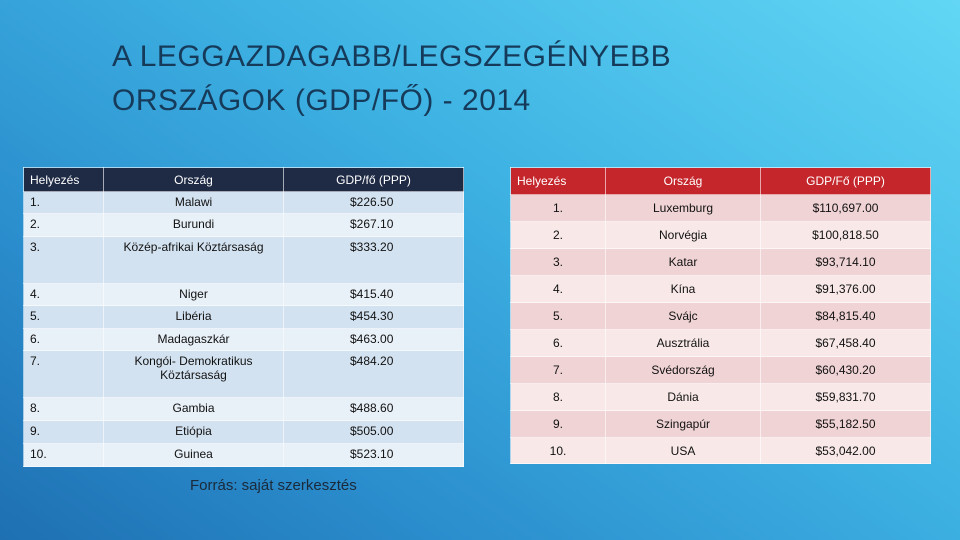 Image resolution: width=960 pixels, height=540 pixels. What do you see at coordinates (845, 262) in the screenshot?
I see `table-cell: $93,714.10` at bounding box center [845, 262].